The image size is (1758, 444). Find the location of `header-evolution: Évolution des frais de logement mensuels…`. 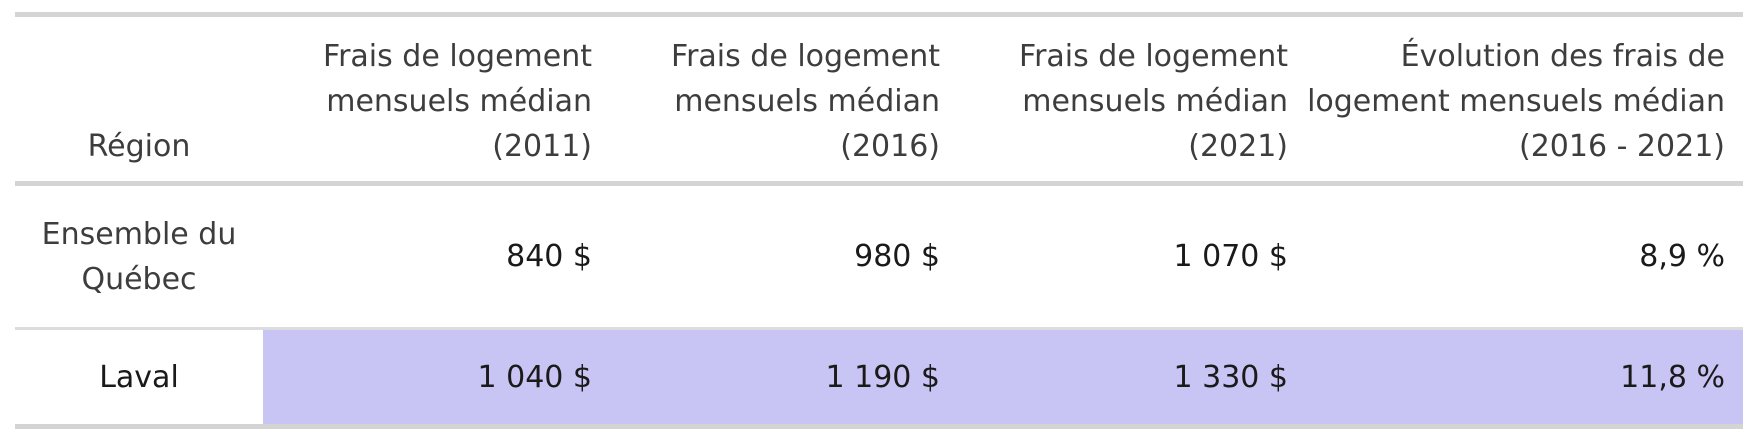

header-evolution: Évolution des frais de logement mensuels… is located at coordinates (1516, 101).